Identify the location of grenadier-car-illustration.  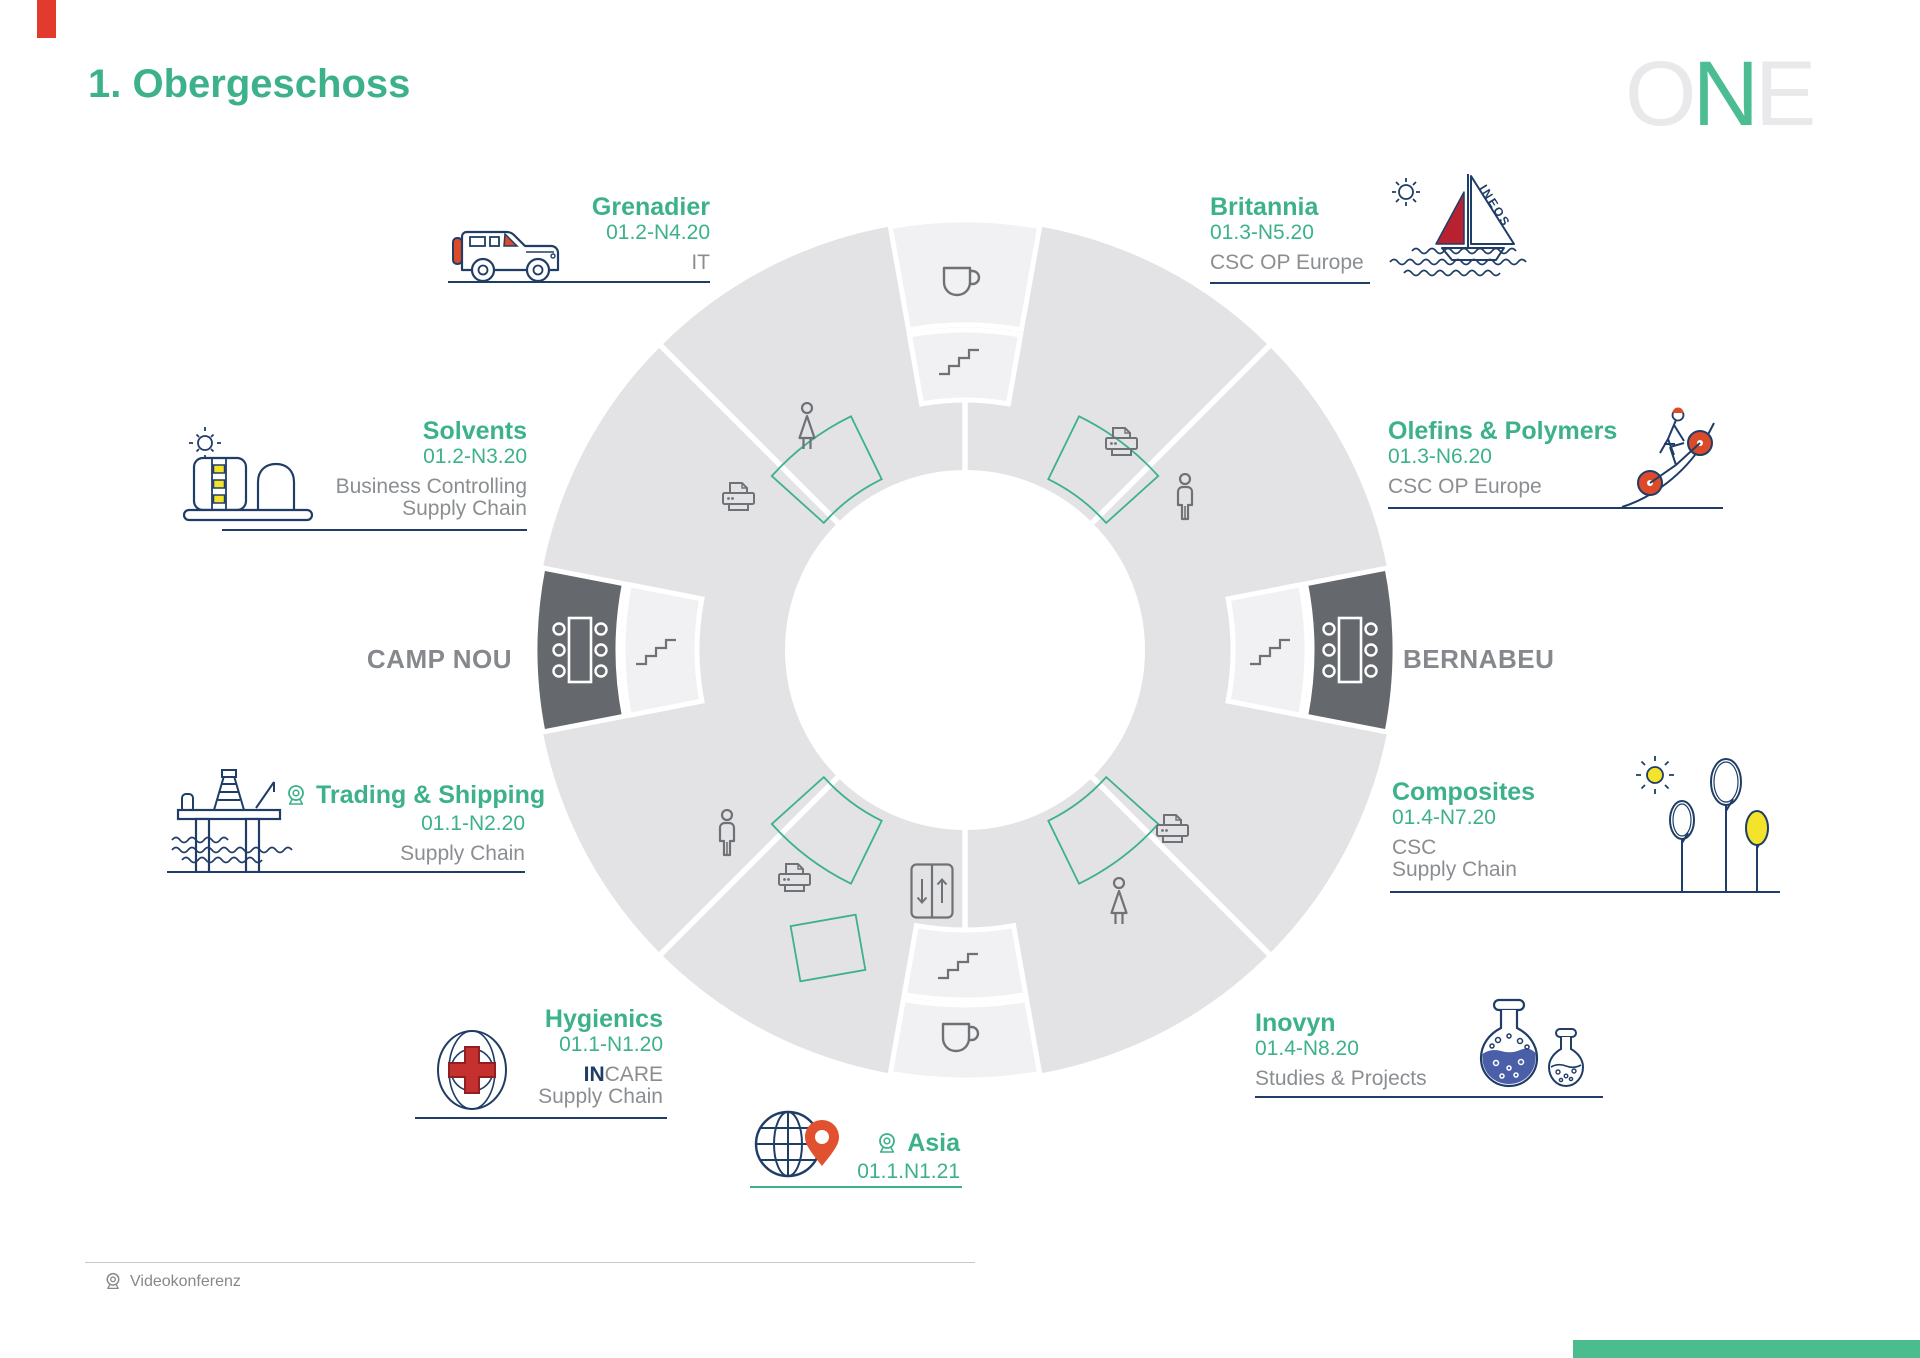
(514, 251).